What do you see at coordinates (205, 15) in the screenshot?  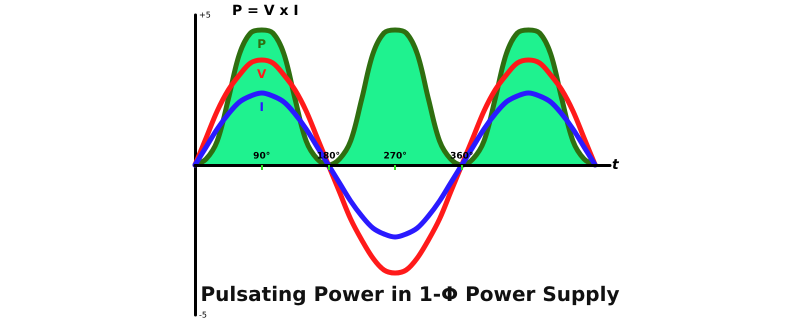 I see `y-tick-label: +5` at bounding box center [205, 15].